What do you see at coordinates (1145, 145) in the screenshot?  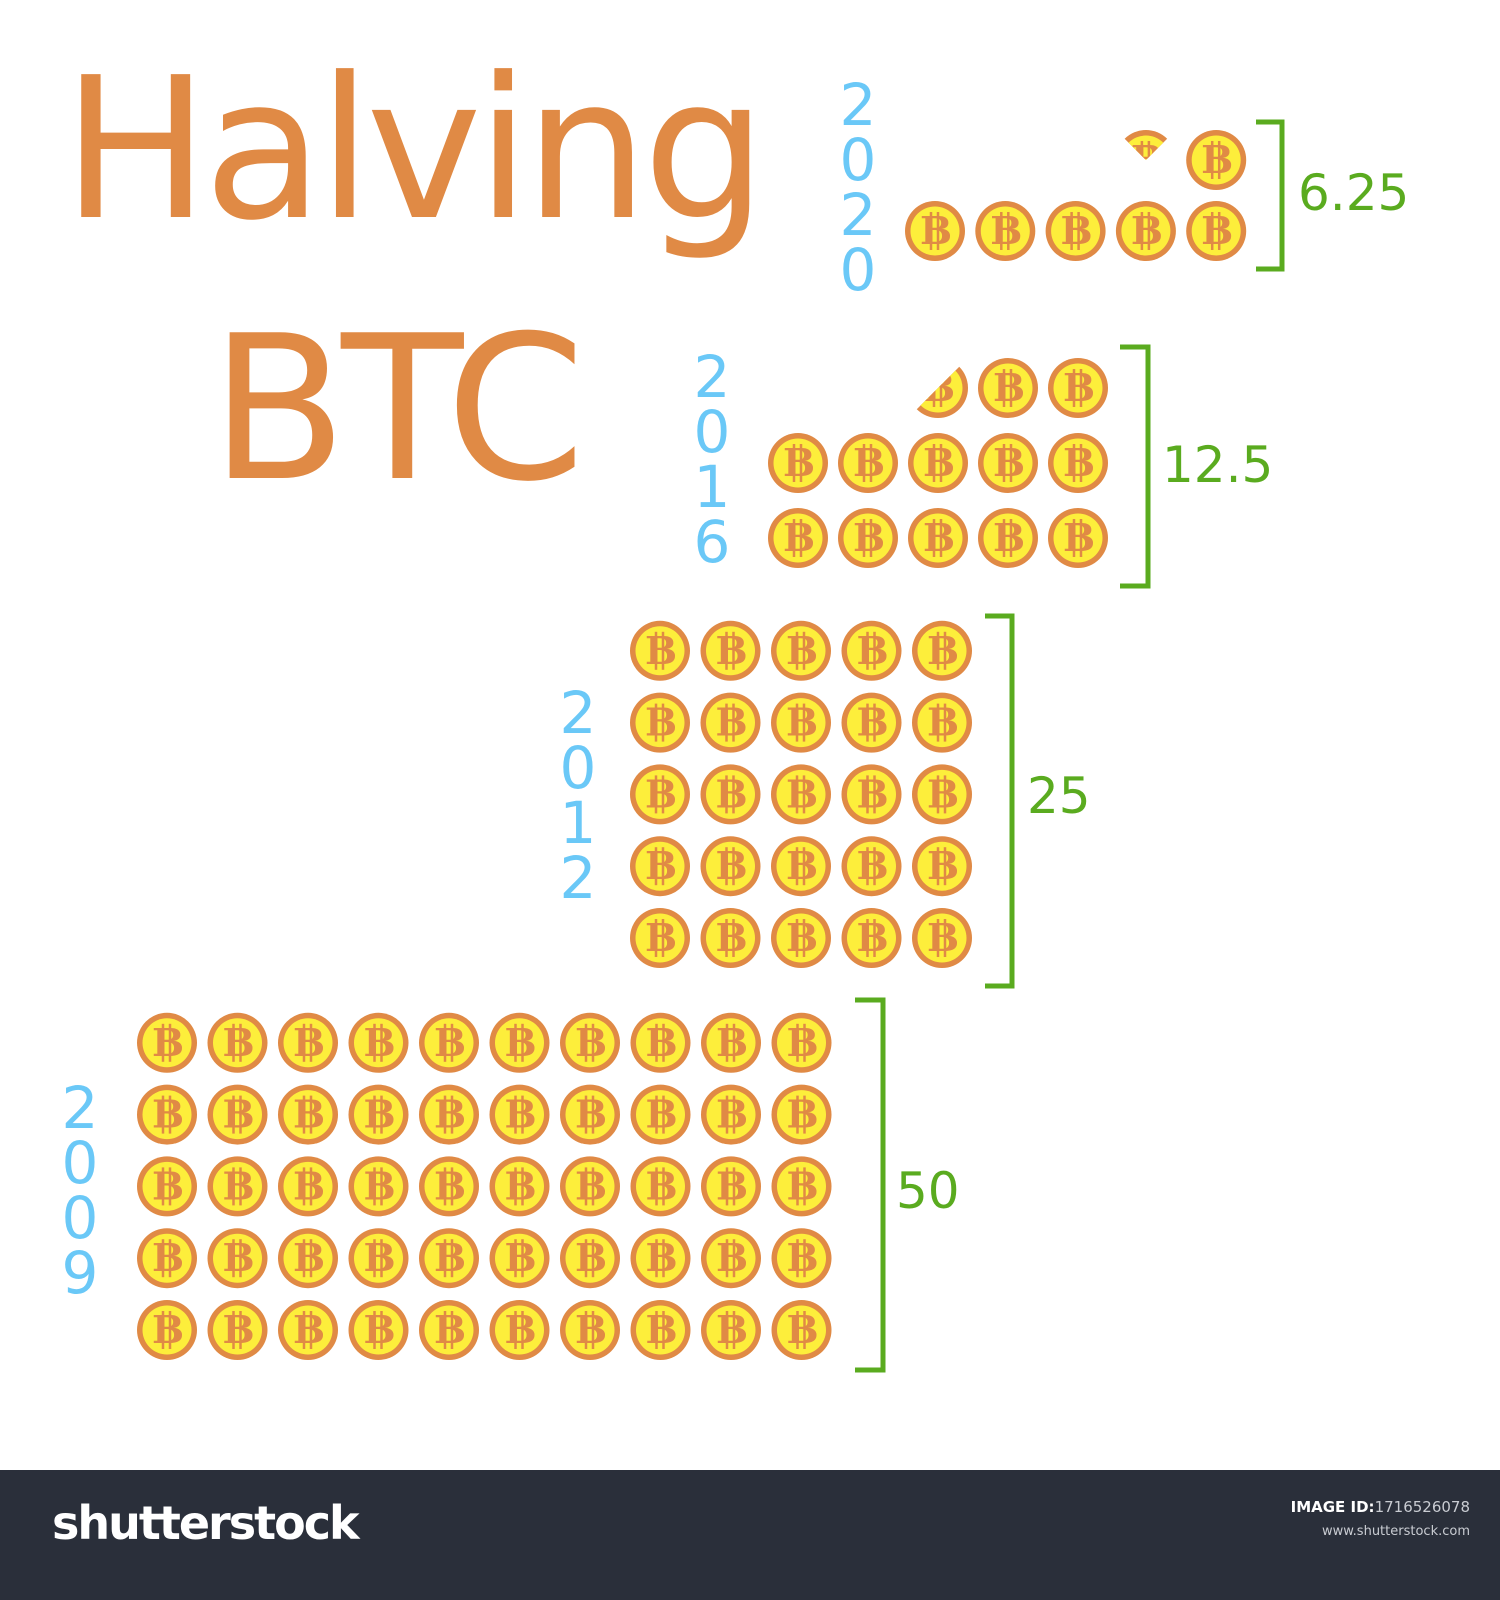 I see `partial-bitcoin-coin-icon: B` at bounding box center [1145, 145].